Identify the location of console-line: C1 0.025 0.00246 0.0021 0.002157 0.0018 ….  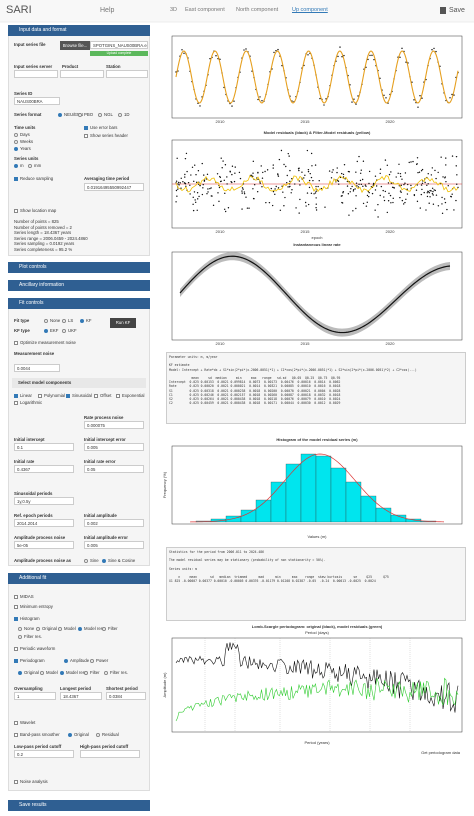
(255, 394).